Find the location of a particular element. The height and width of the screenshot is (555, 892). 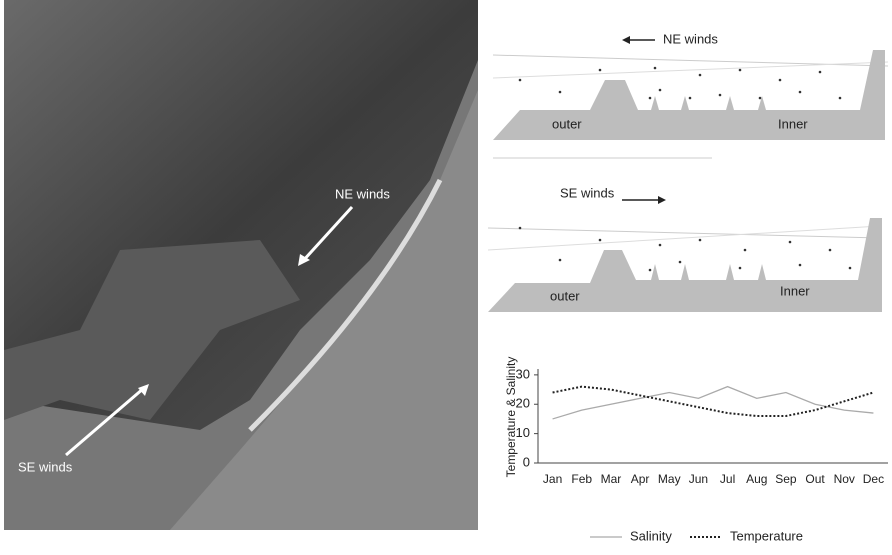

x-tick-label: Mar is located at coordinates (611, 479).